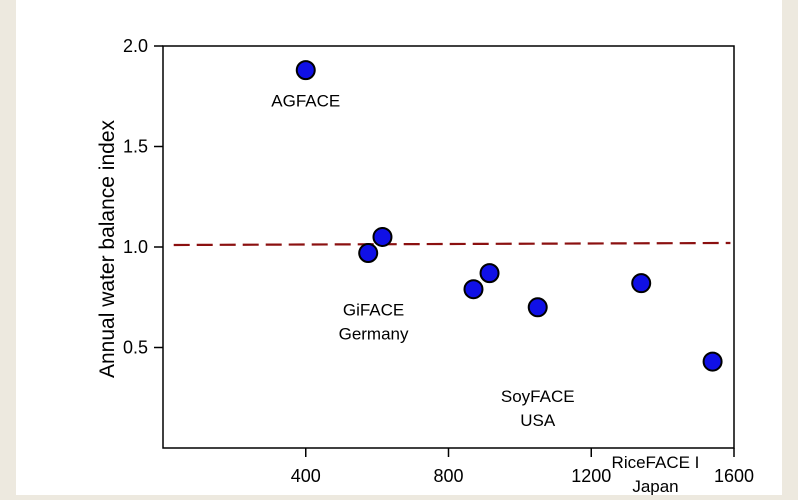  What do you see at coordinates (655, 486) in the screenshot?
I see `annotation-label: Japan` at bounding box center [655, 486].